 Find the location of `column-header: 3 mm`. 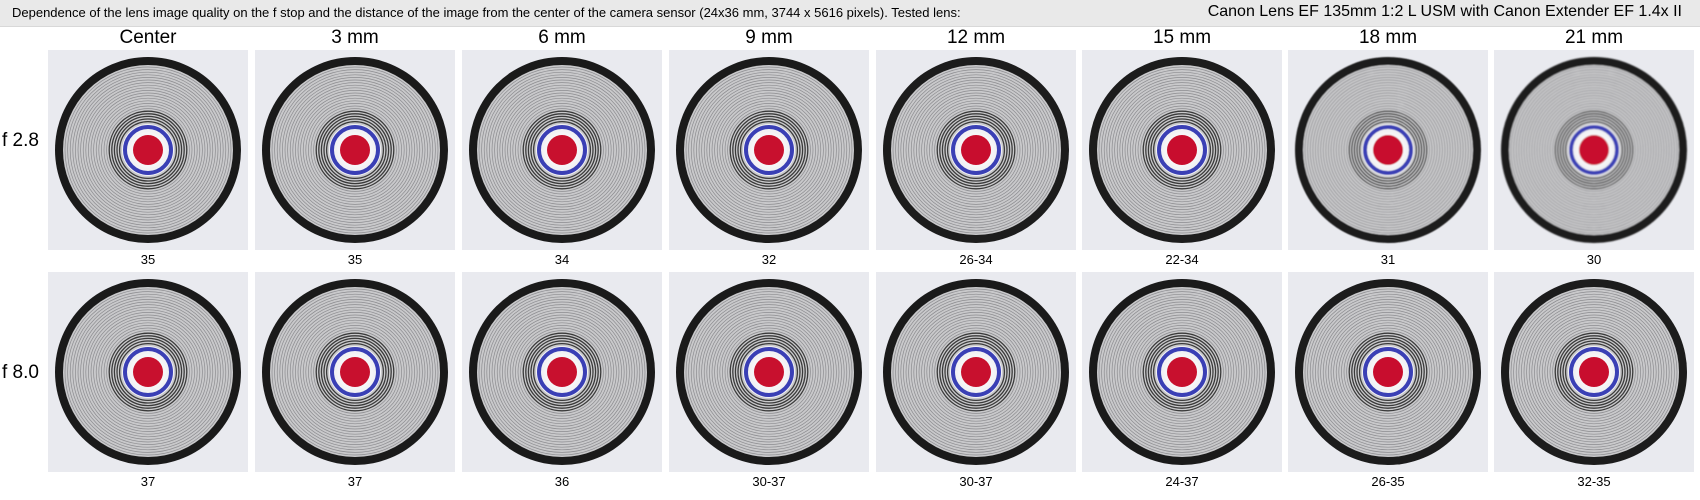

column-header: 3 mm is located at coordinates (355, 37).